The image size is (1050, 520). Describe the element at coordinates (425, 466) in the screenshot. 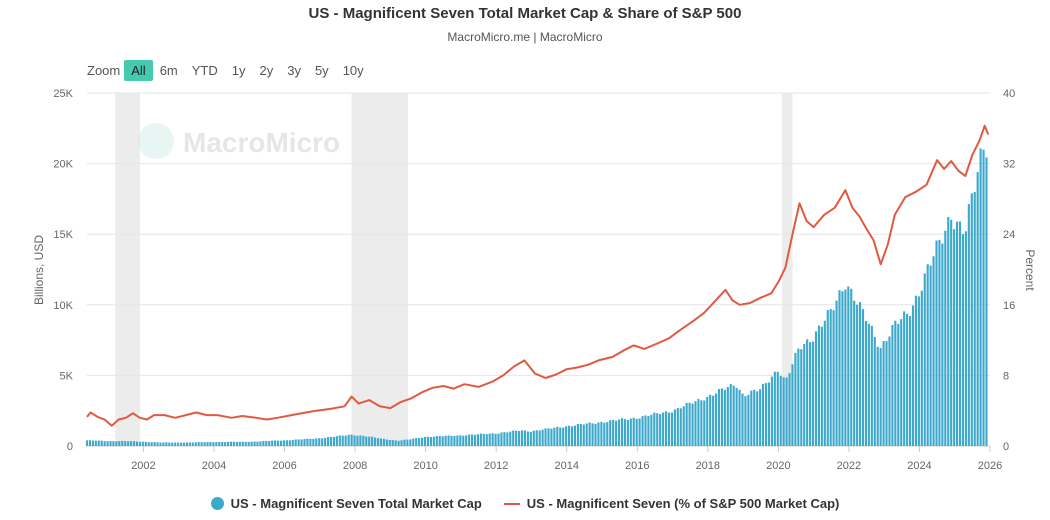

I see `x-axis-tick-label: 2010` at that location.